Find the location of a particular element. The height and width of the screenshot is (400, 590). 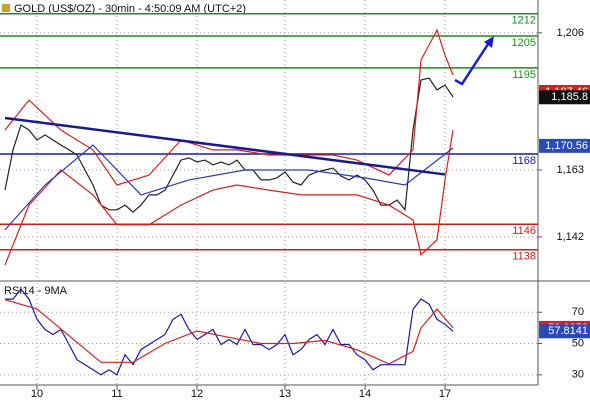

price-tag-label: 1,185.8 is located at coordinates (569, 97).